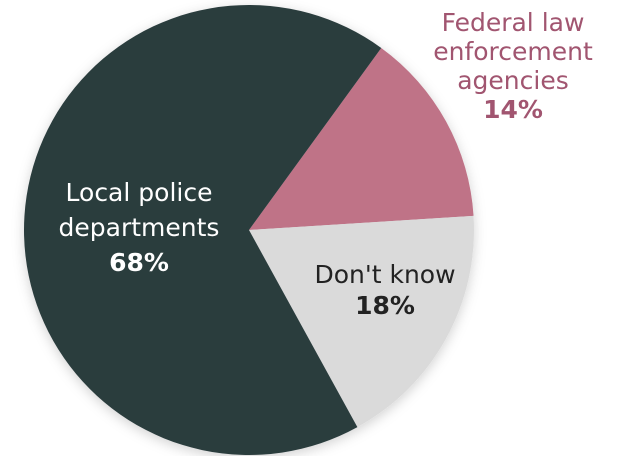 Image resolution: width=644 pixels, height=456 pixels. I want to click on slice-label-local-police: Local police departments 68%, so click(139, 227).